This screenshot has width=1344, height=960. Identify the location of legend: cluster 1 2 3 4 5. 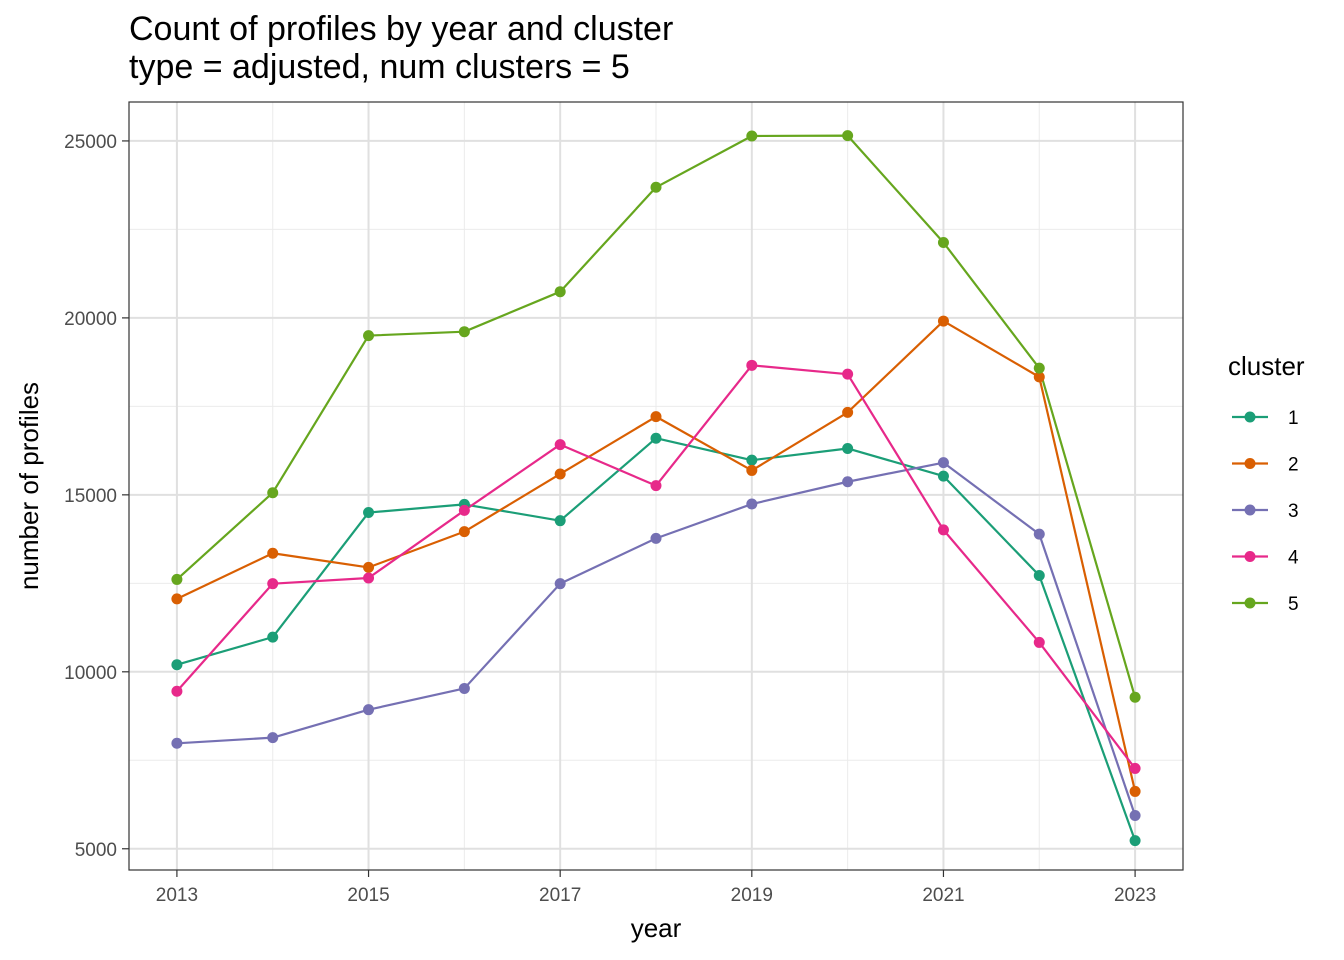
(1266, 483).